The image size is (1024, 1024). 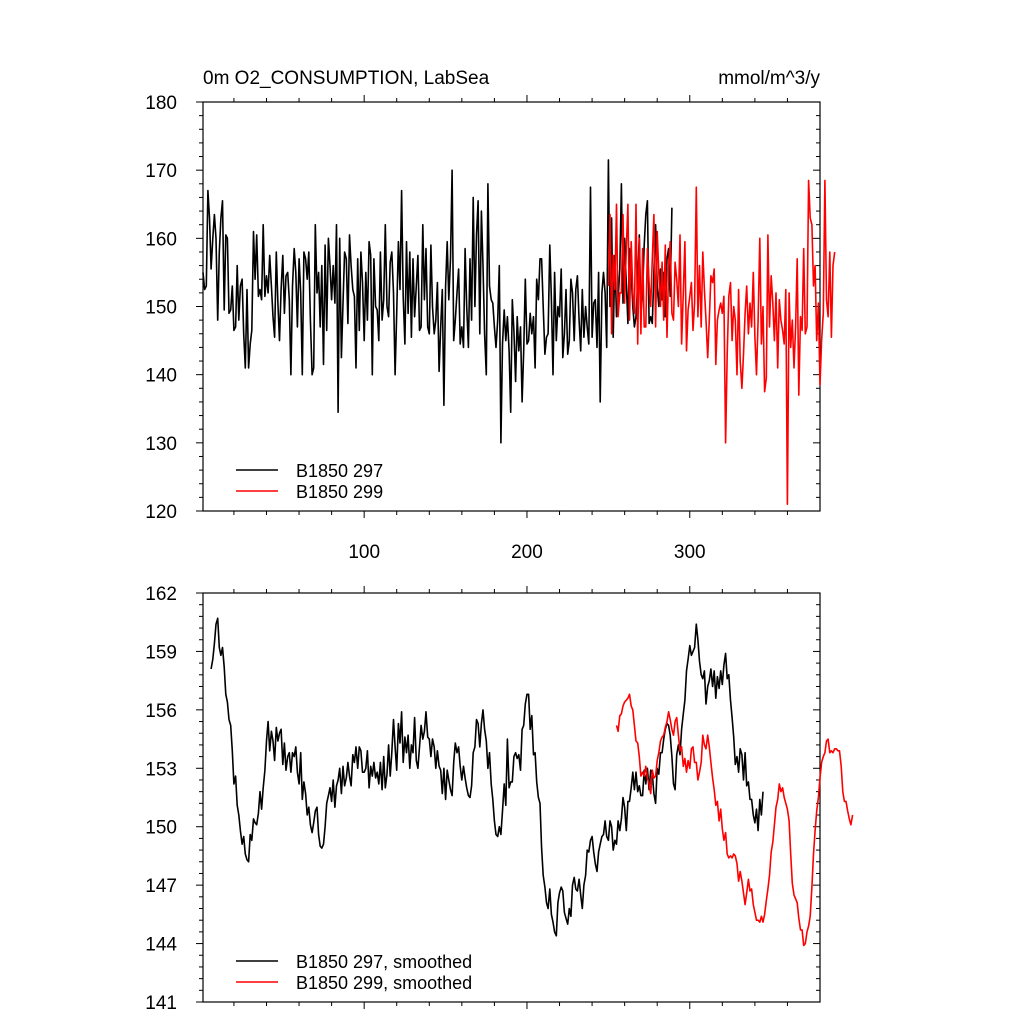 What do you see at coordinates (161, 886) in the screenshot?
I see `bottom-ytick-label: 147` at bounding box center [161, 886].